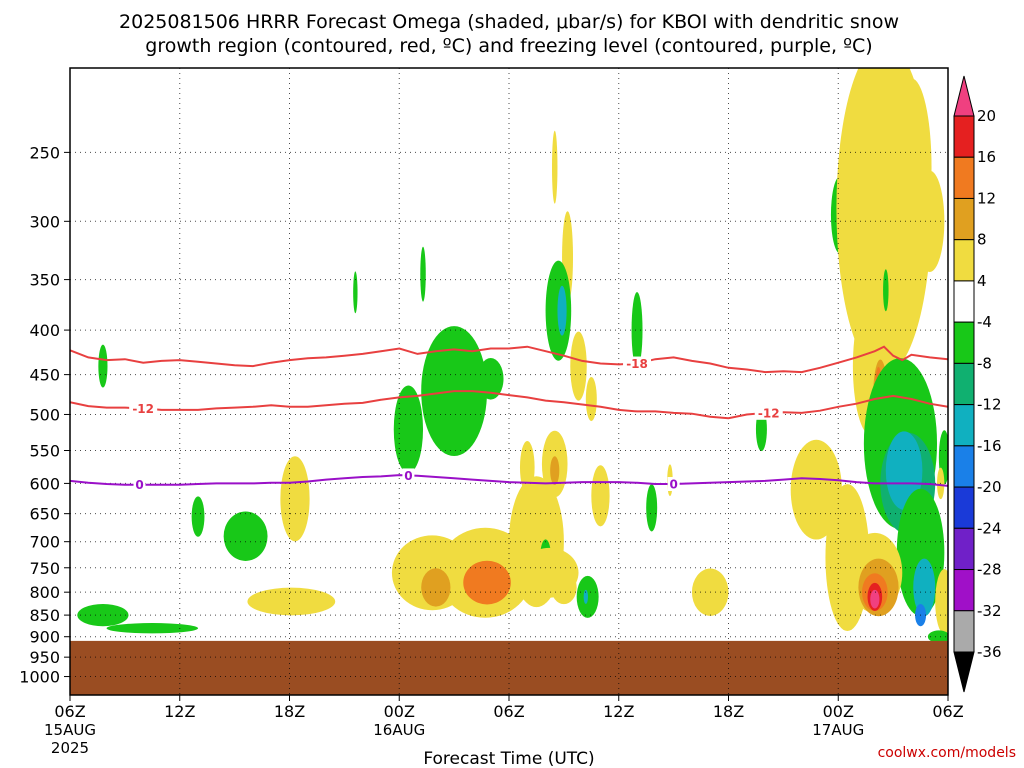 This screenshot has width=1024, height=768. What do you see at coordinates (984, 363) in the screenshot?
I see `colorbar-label-6: -8` at bounding box center [984, 363].